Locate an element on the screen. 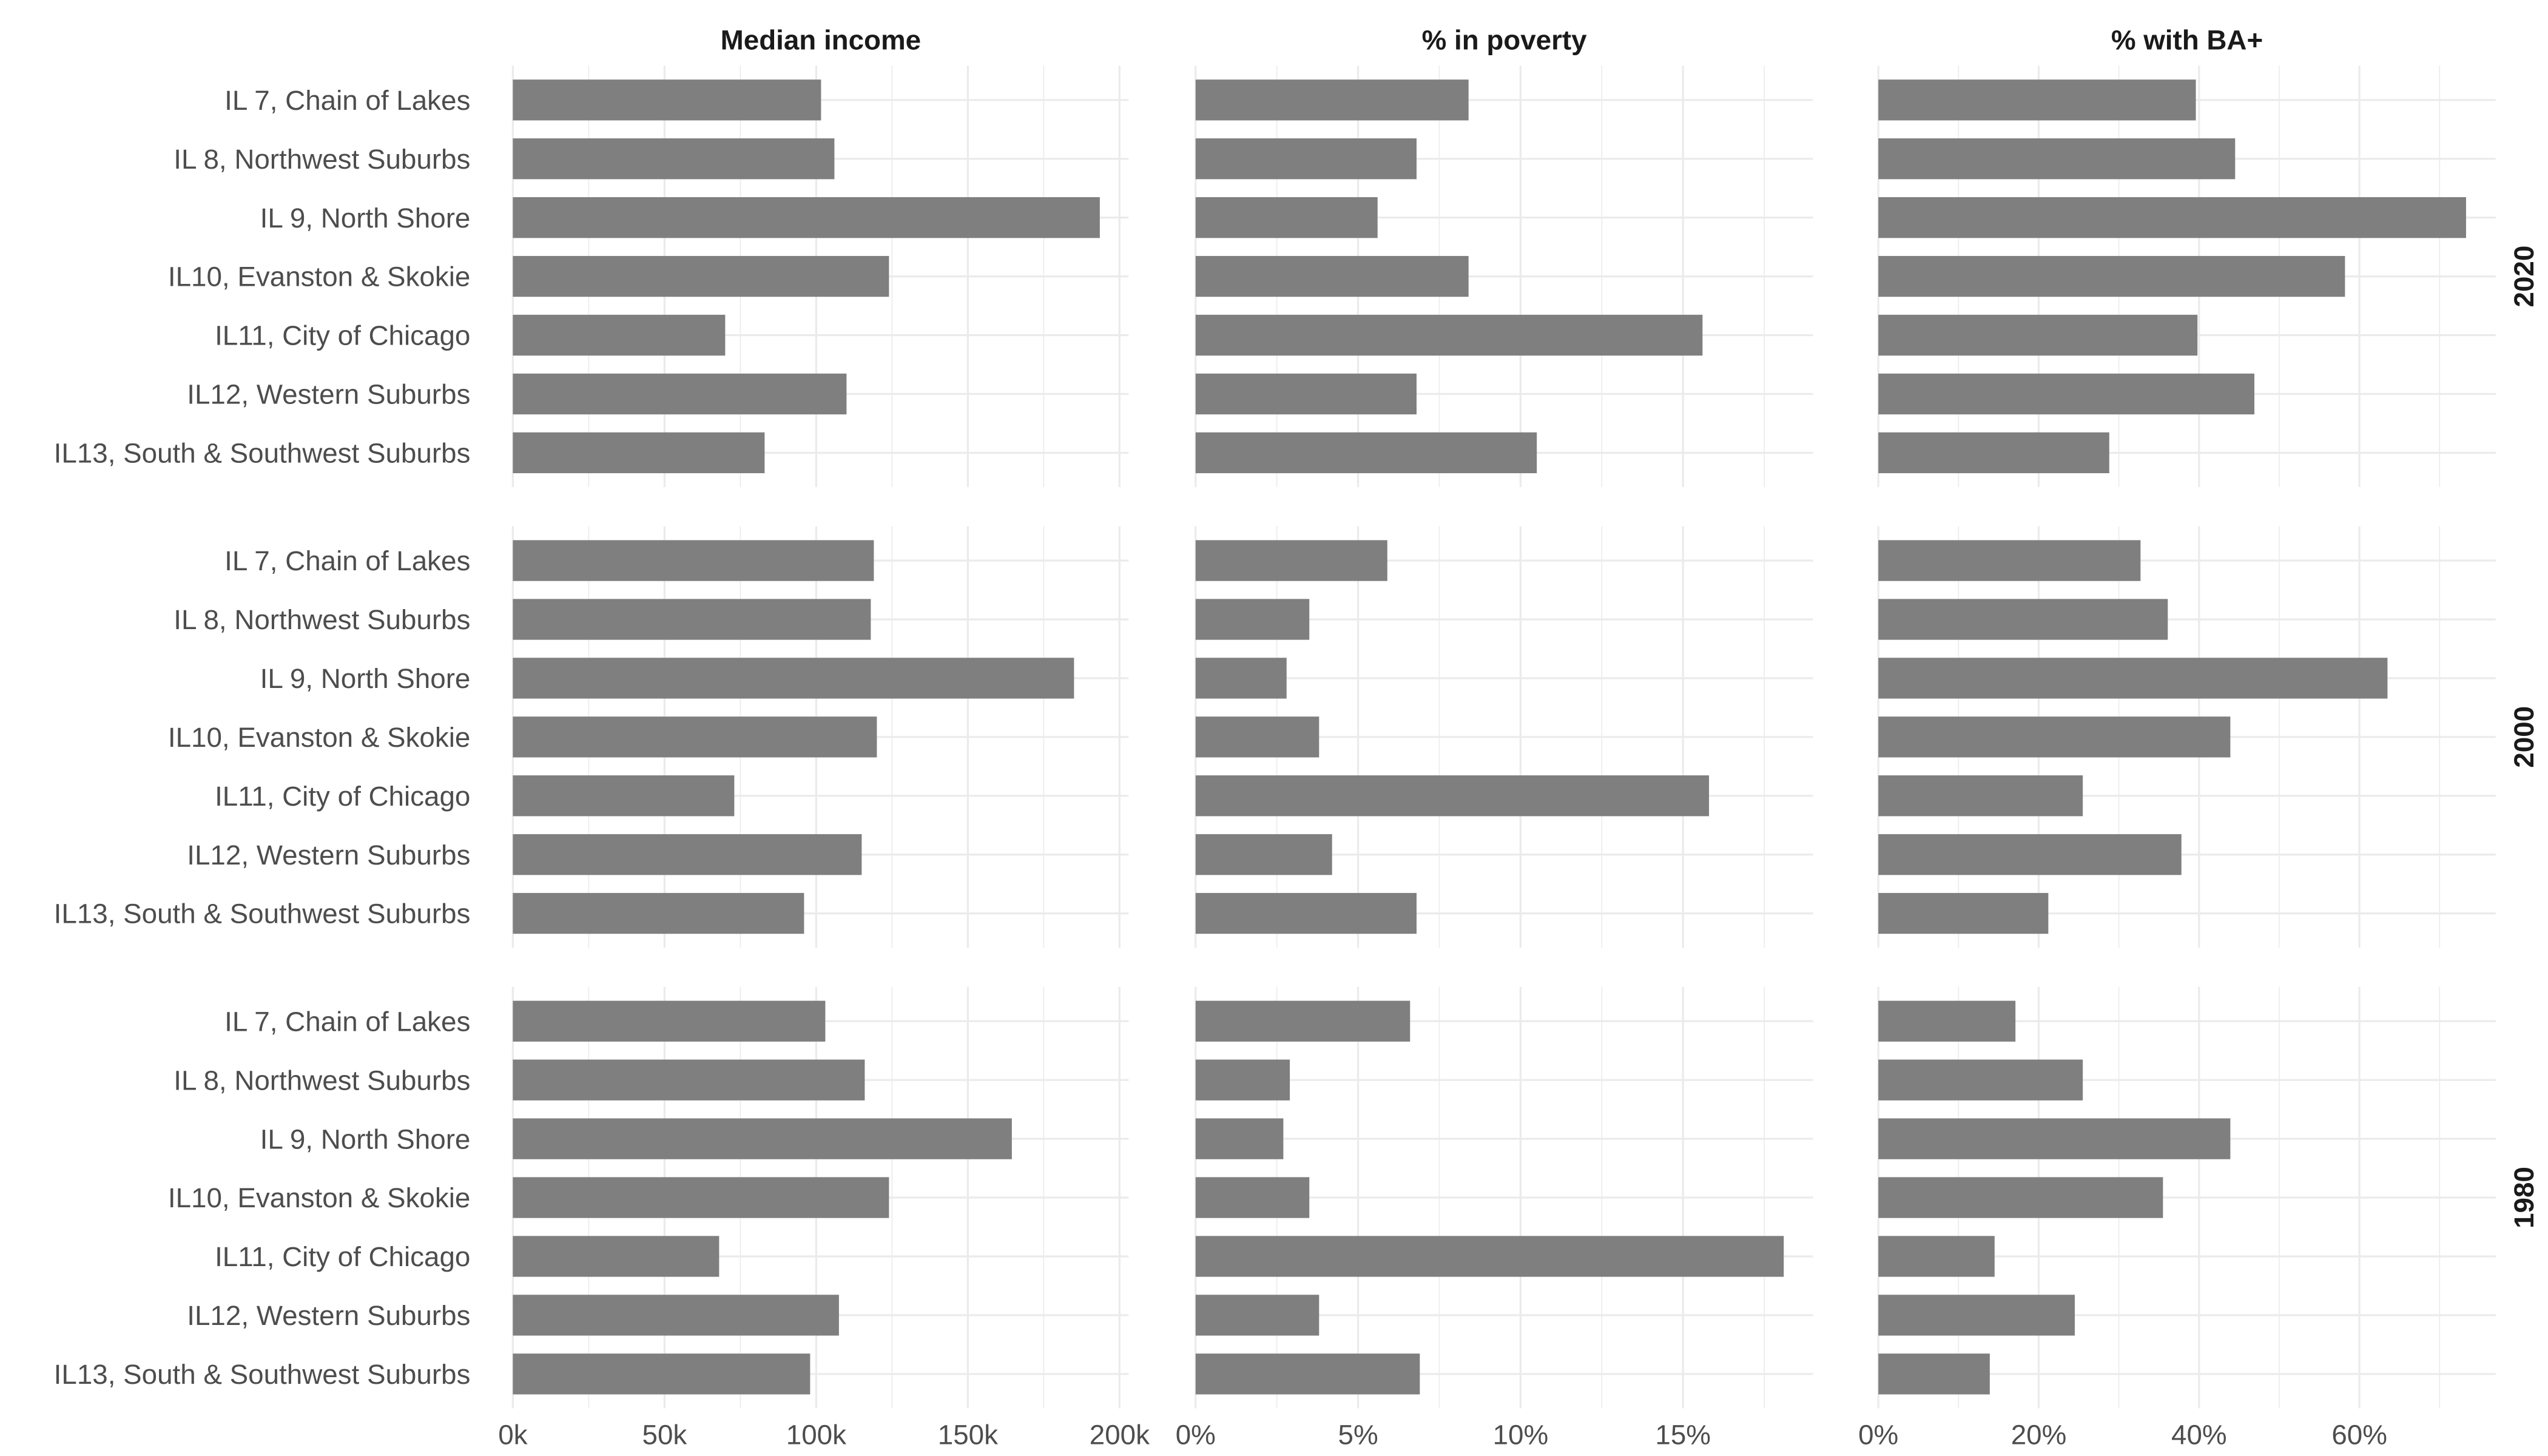 Image resolution: width=2548 pixels, height=1456 pixels. row-facet-label: 2000 is located at coordinates (2524, 737).